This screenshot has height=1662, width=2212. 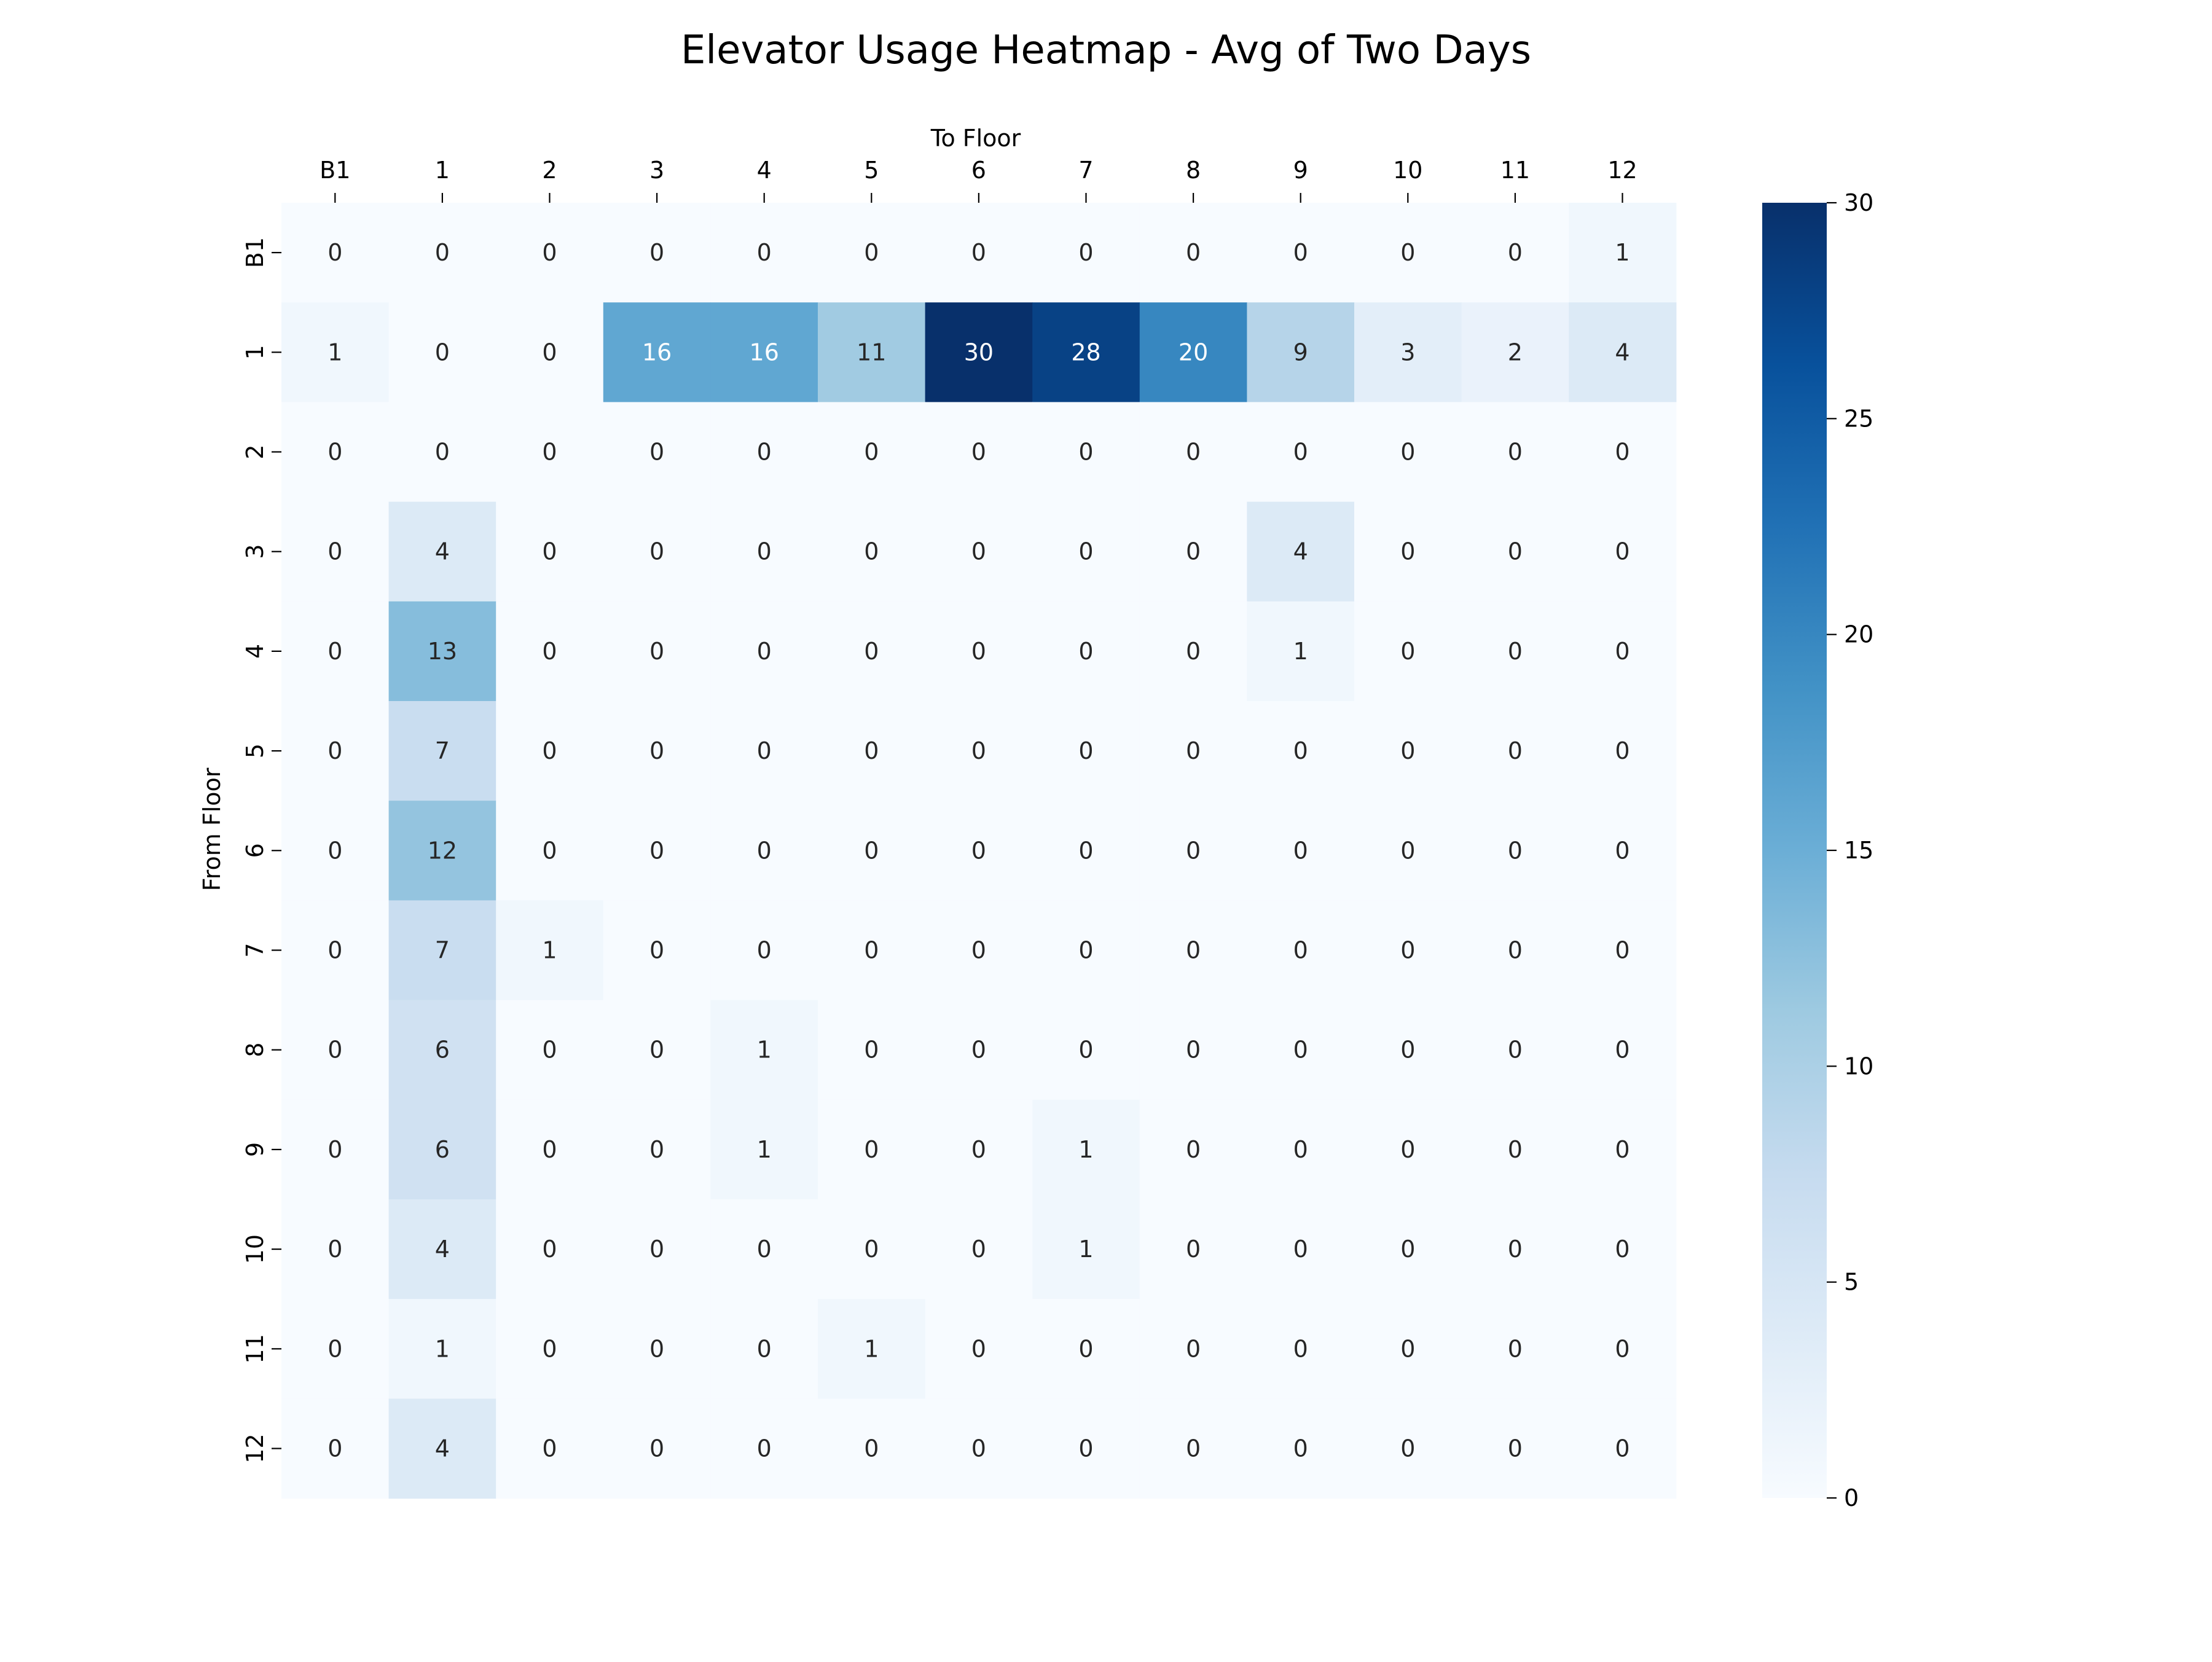 I want to click on heatmap-cell-label: 30, so click(x=979, y=352).